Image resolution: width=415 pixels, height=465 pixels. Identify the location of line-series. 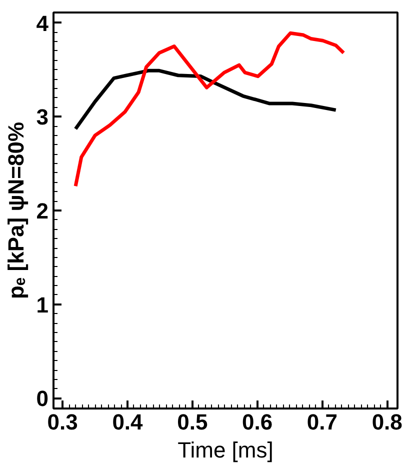
(206, 99).